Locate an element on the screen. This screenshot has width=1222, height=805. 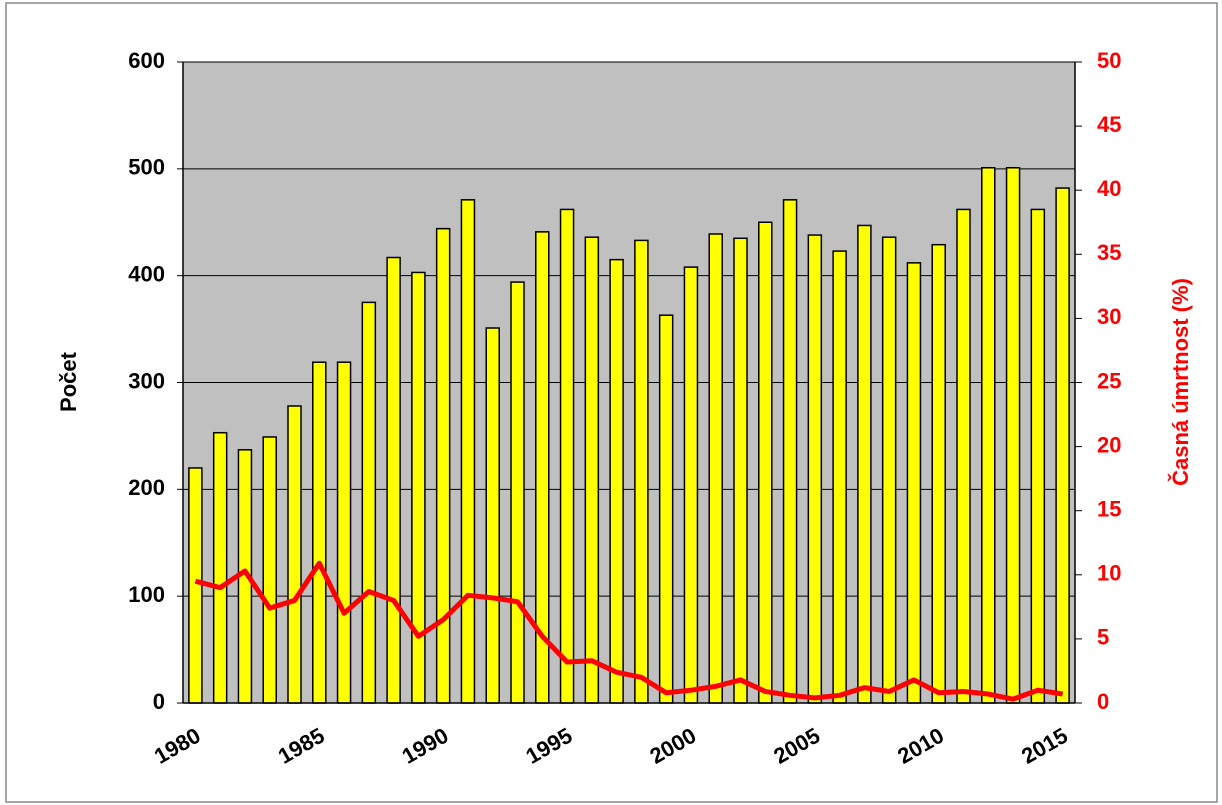
y2-tick-label: 50 is located at coordinates (1109, 60).